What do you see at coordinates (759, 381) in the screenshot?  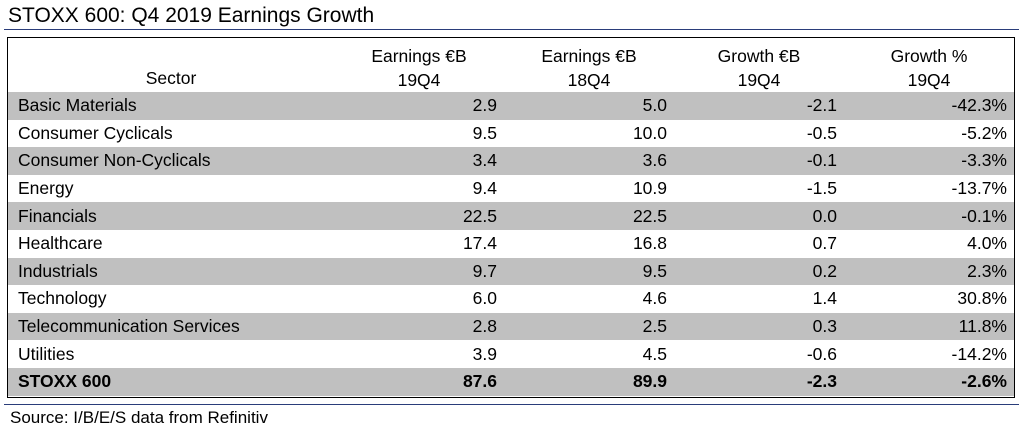 I see `total-growth-eur-cell: -2.3` at bounding box center [759, 381].